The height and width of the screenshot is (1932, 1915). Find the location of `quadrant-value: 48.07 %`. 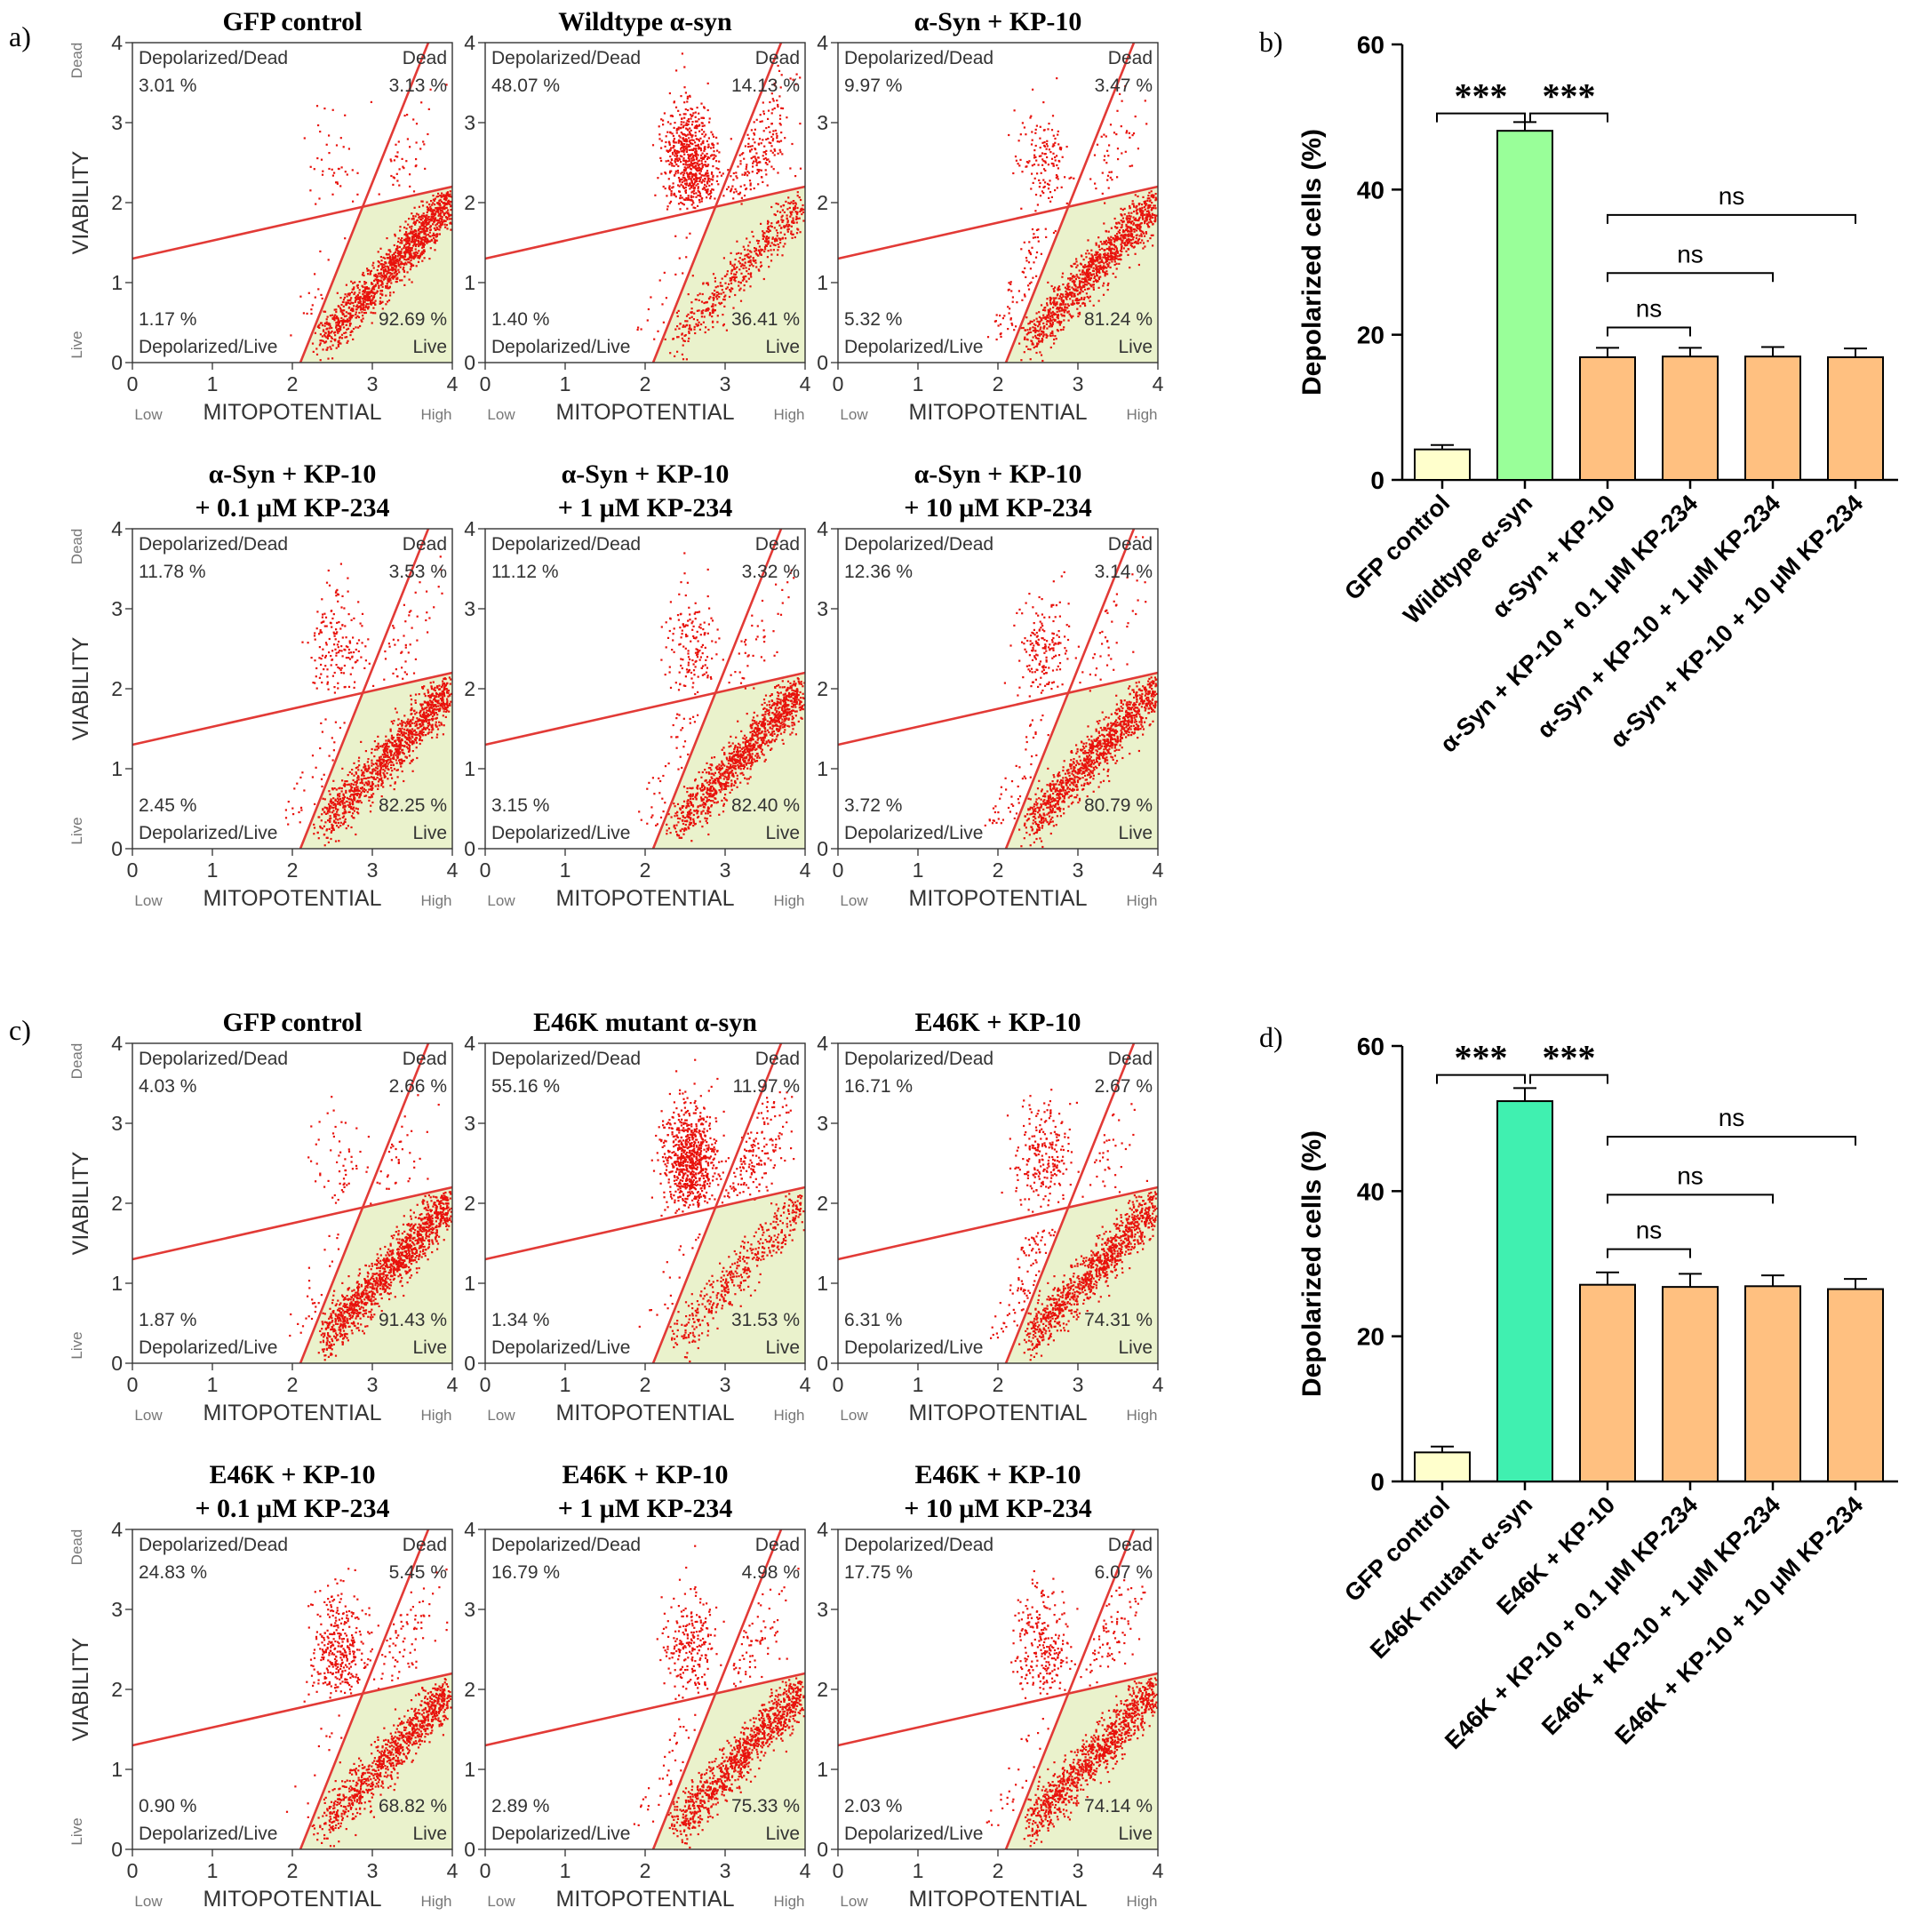

quadrant-value: 48.07 % is located at coordinates (525, 86).